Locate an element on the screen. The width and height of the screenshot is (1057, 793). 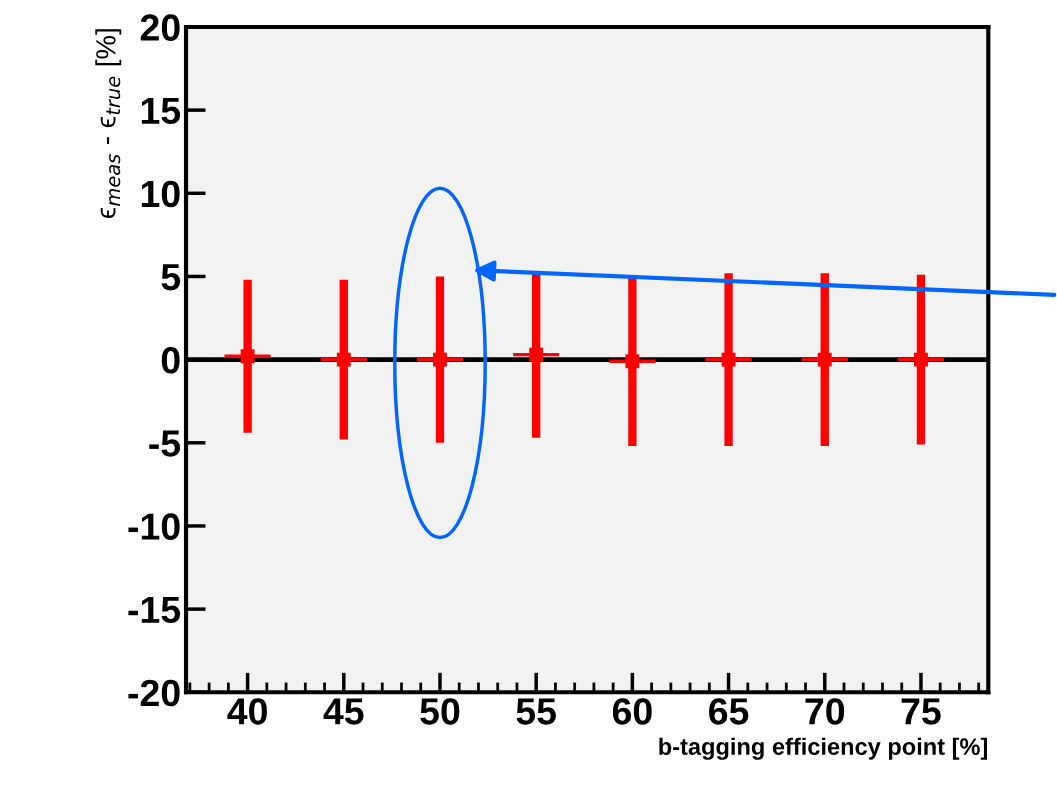
y-tick-label: 20 is located at coordinates (160, 27).